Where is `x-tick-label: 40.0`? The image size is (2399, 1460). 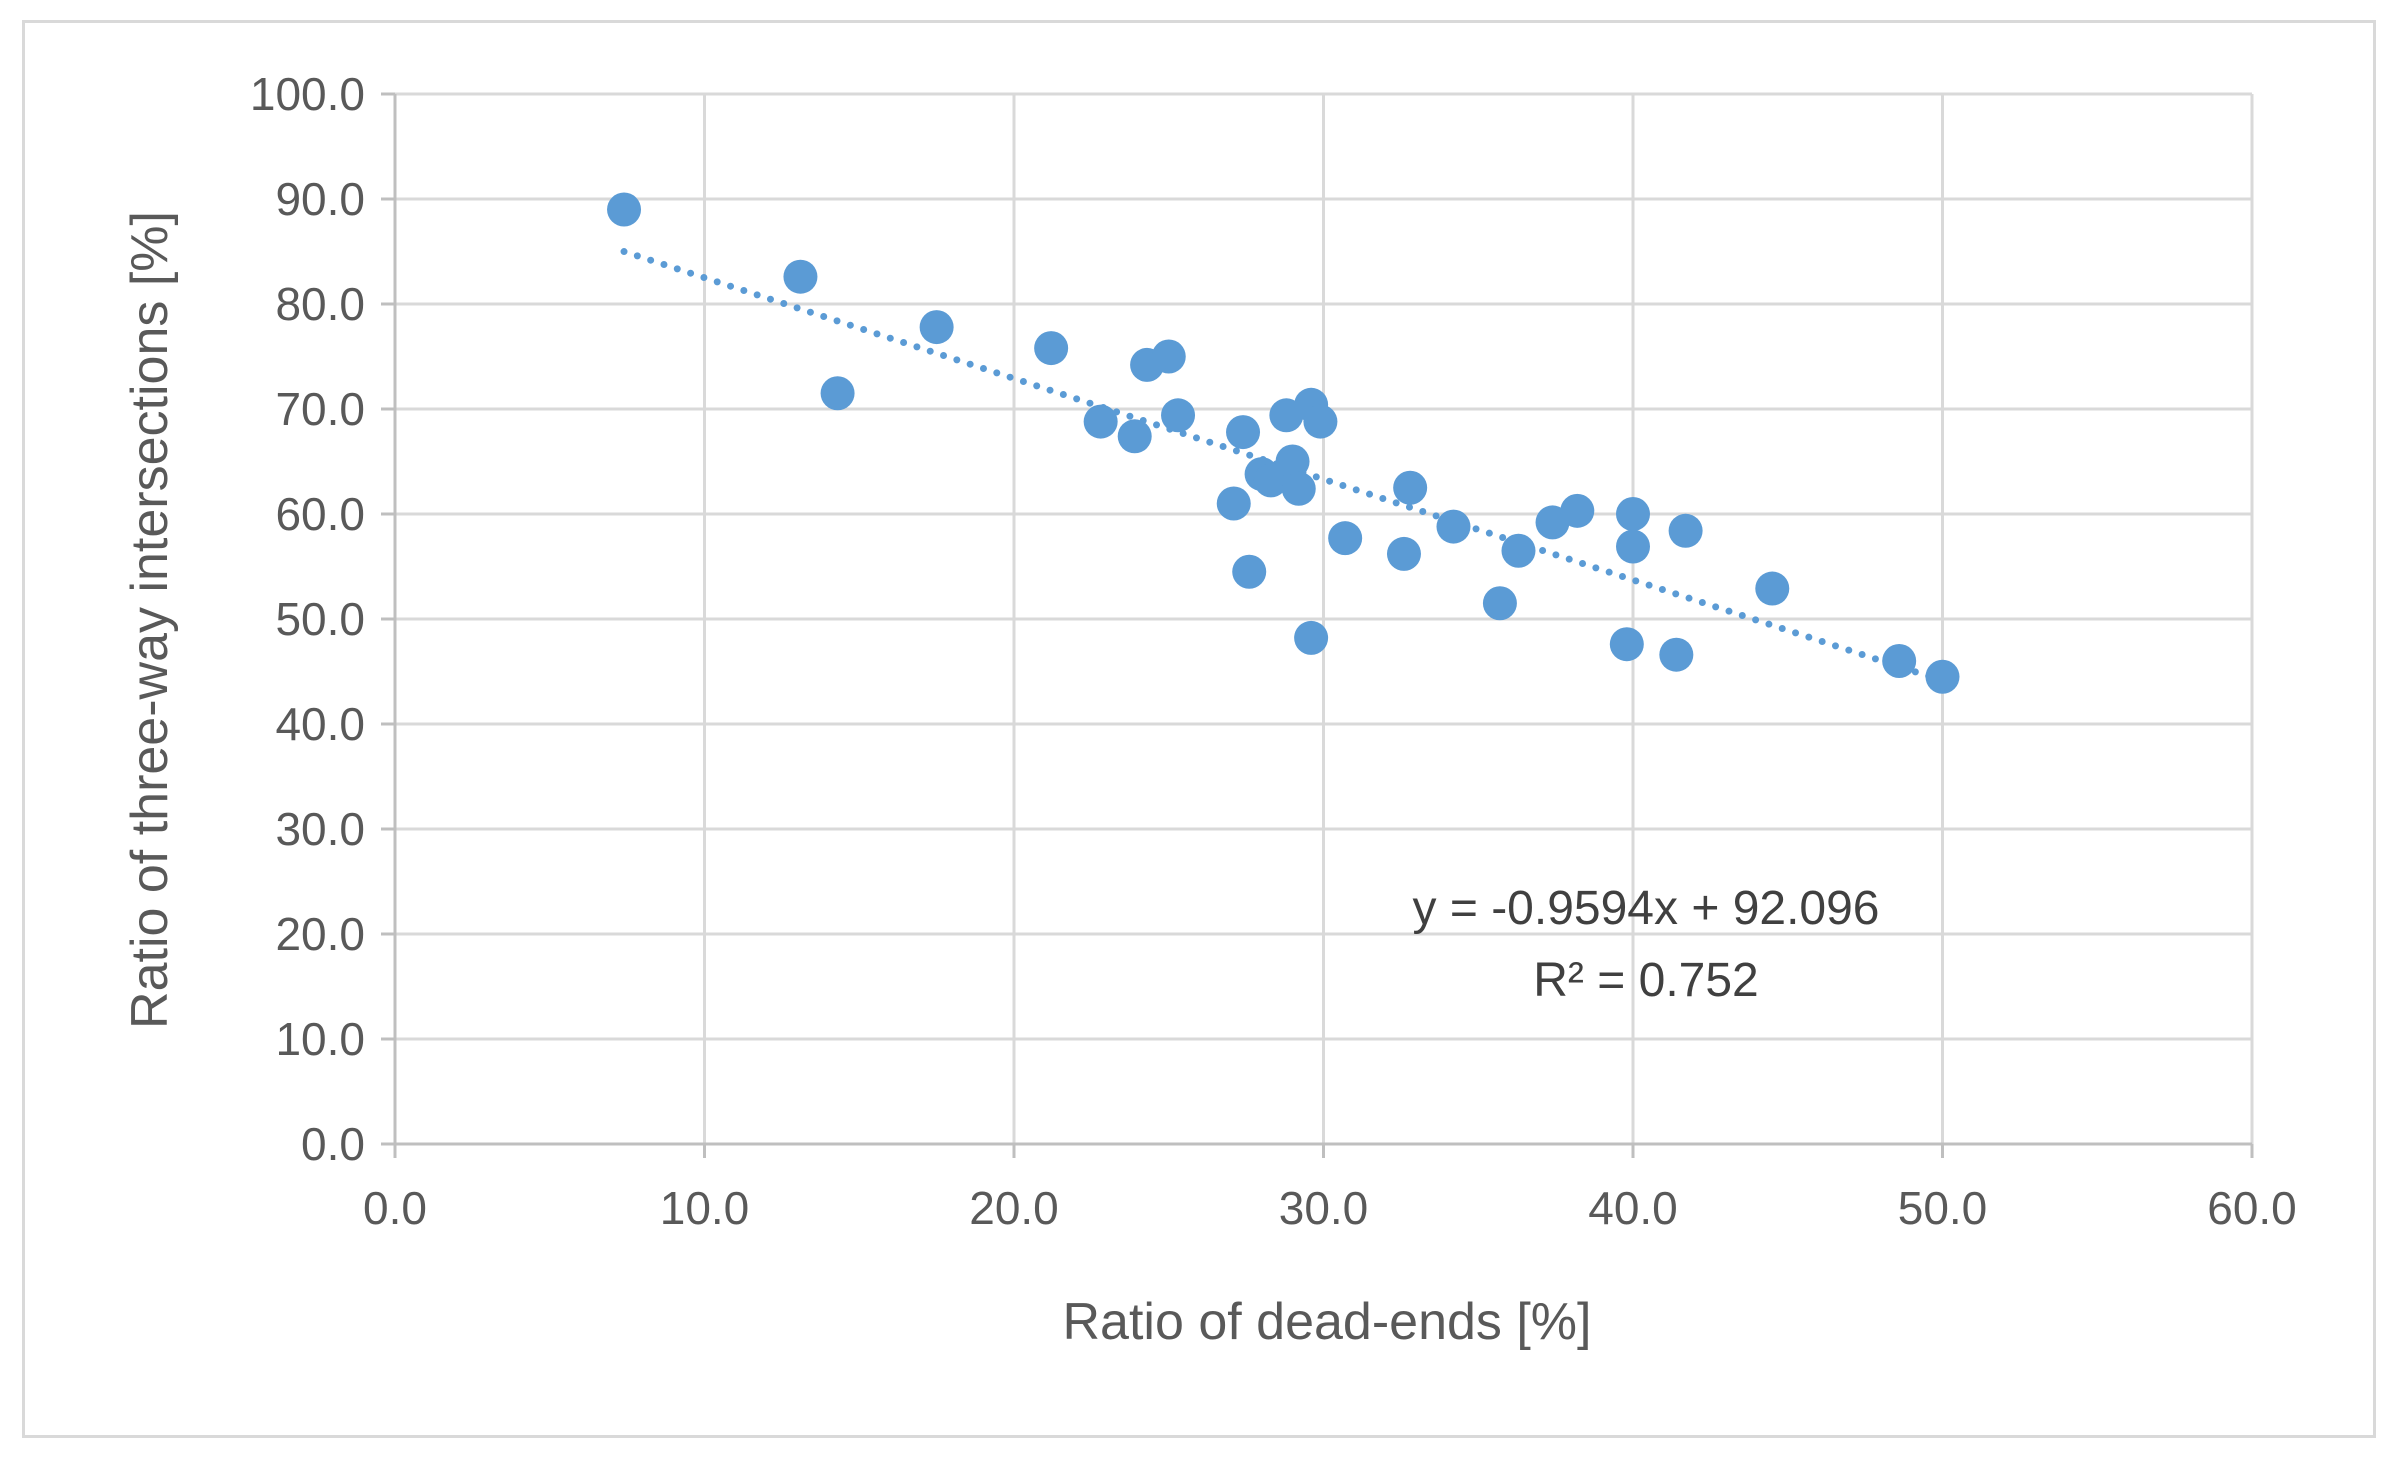
x-tick-label: 40.0 is located at coordinates (1633, 1208).